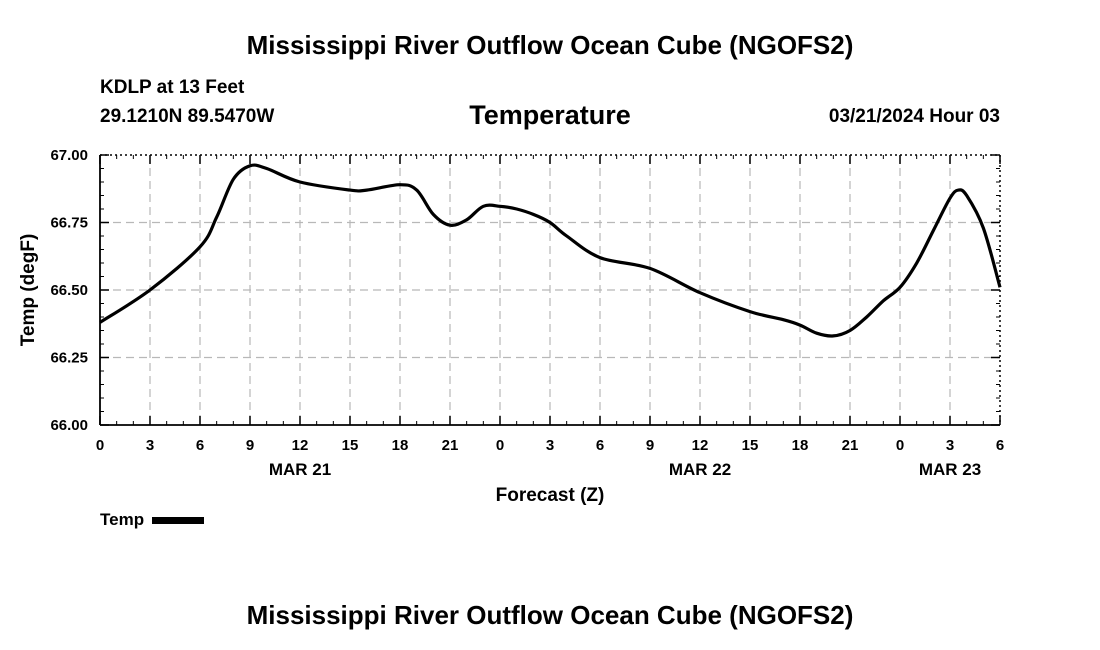 This screenshot has height=650, width=1100. Describe the element at coordinates (28, 290) in the screenshot. I see `y-axis-title: Temp (degF)` at that location.